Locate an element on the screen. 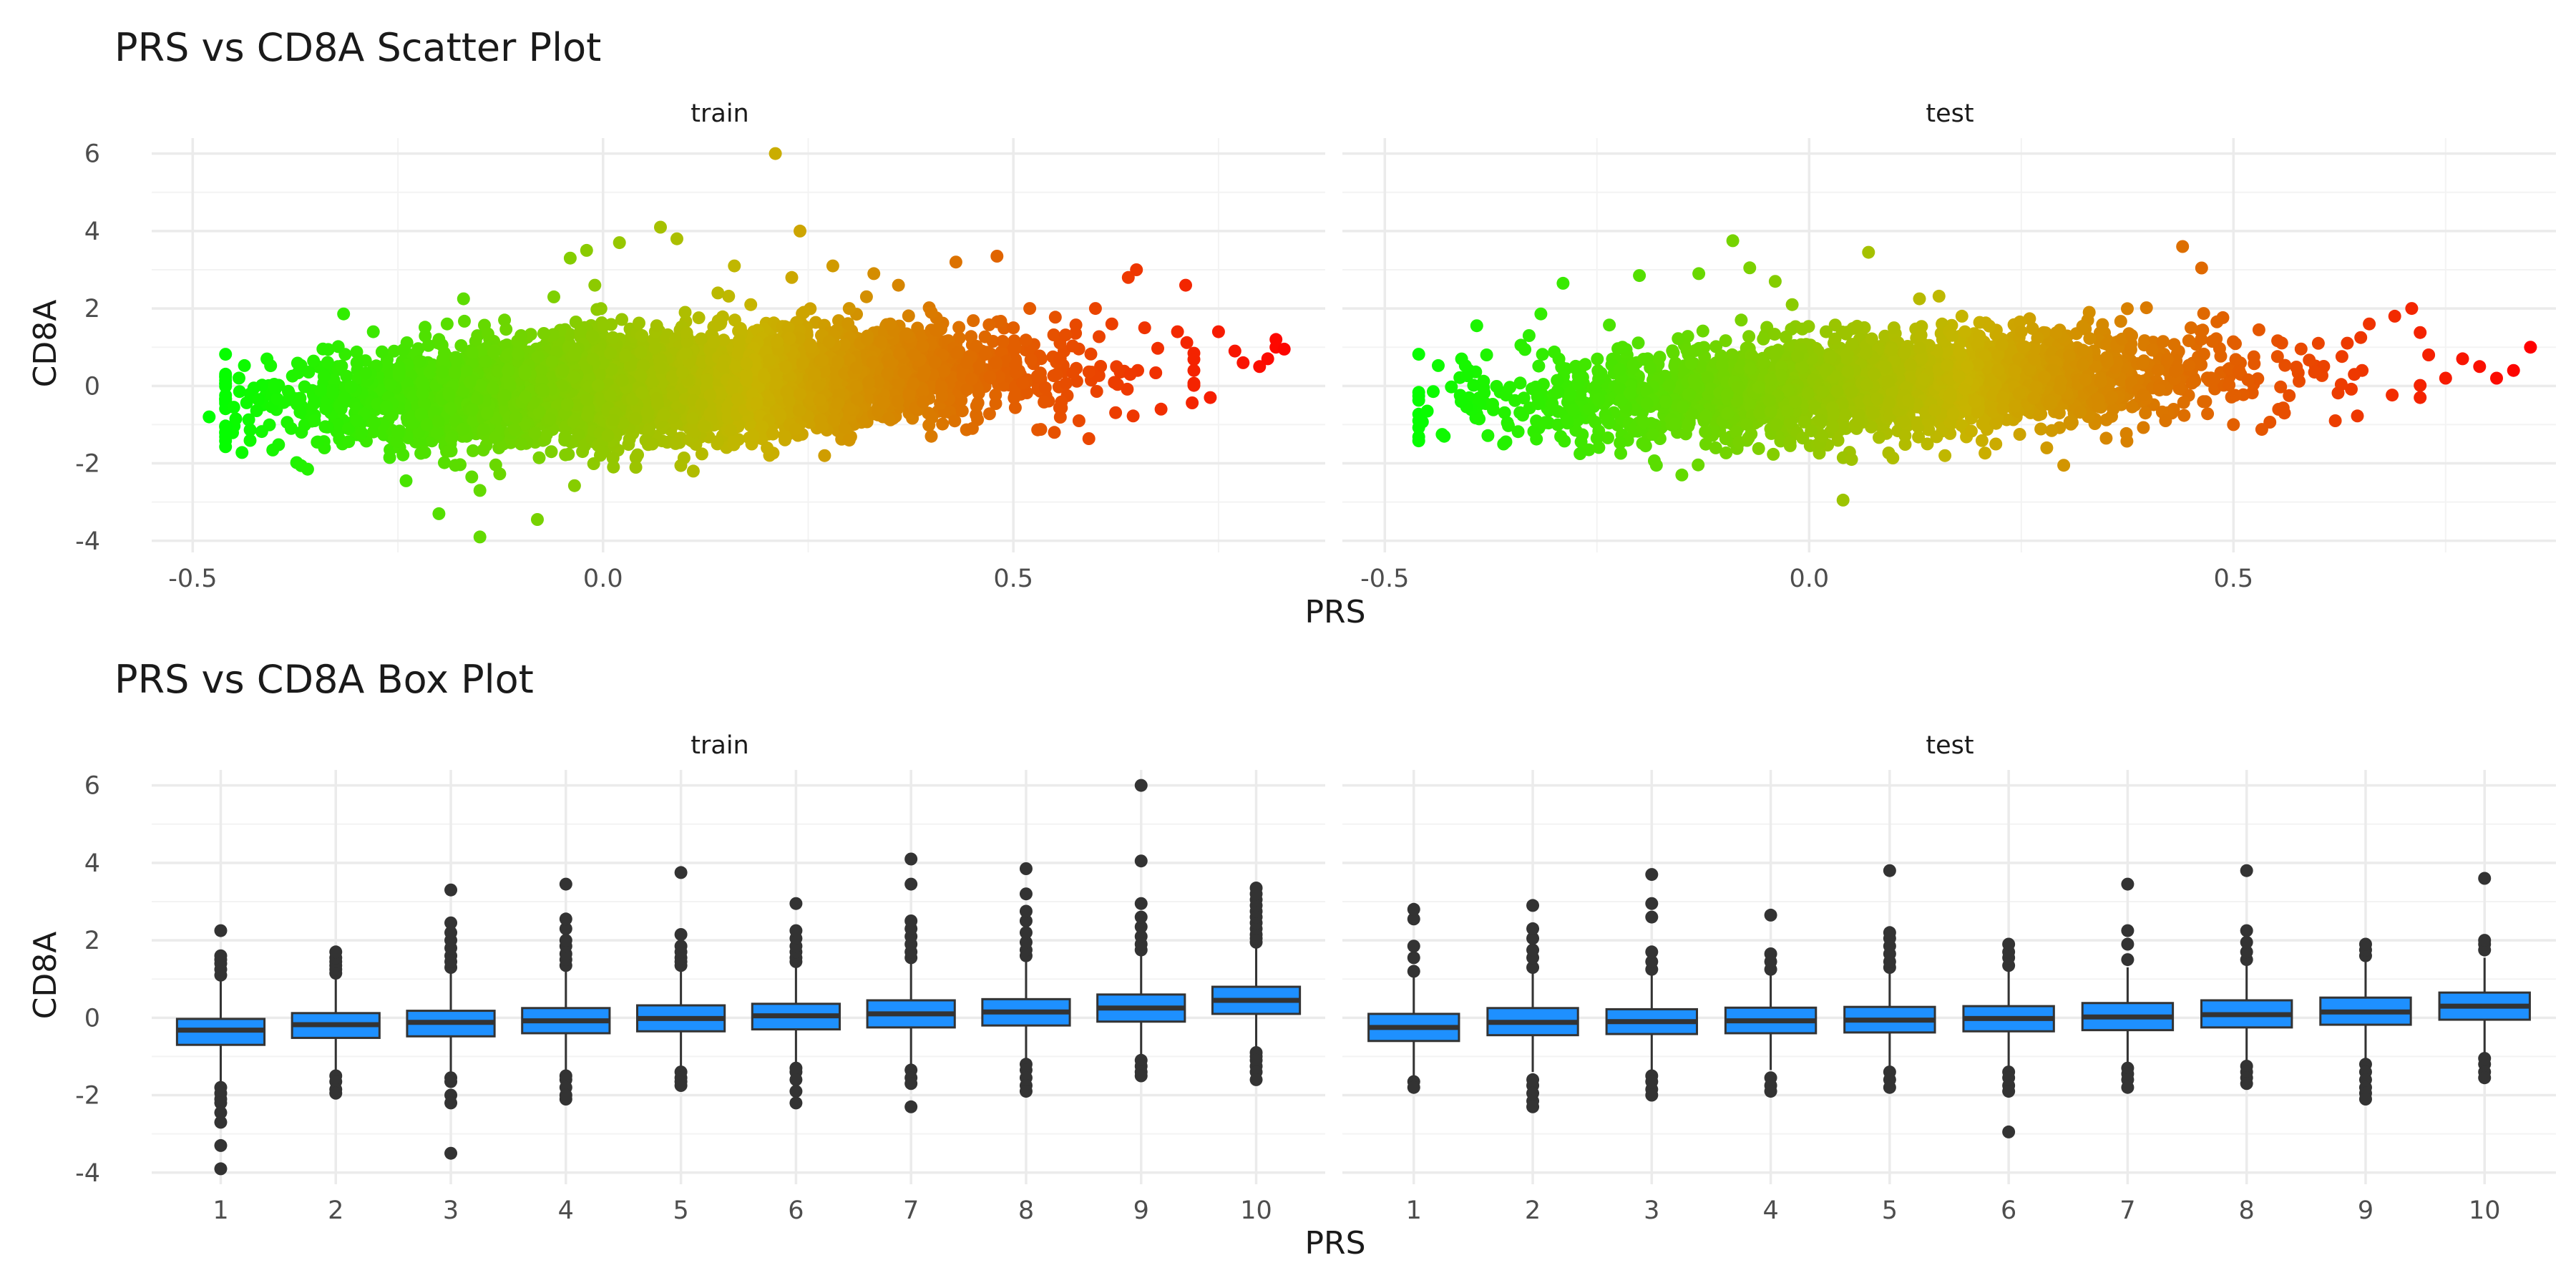  y-tick-label: -4 is located at coordinates (87, 541).